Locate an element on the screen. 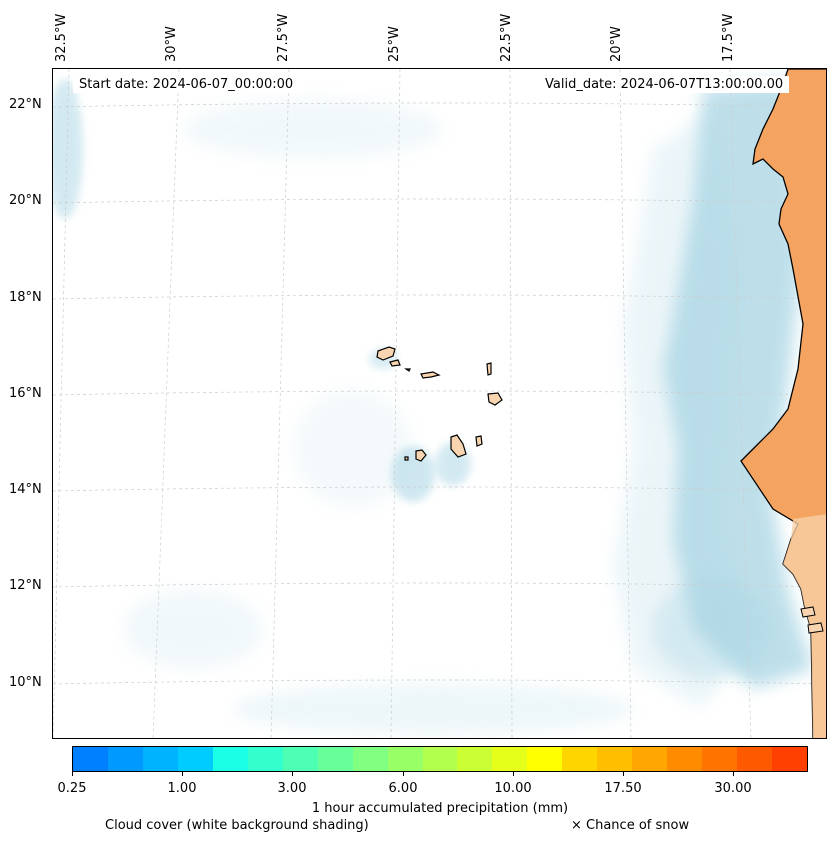 This screenshot has height=844, width=837. africa-coast is located at coordinates (783, 403).